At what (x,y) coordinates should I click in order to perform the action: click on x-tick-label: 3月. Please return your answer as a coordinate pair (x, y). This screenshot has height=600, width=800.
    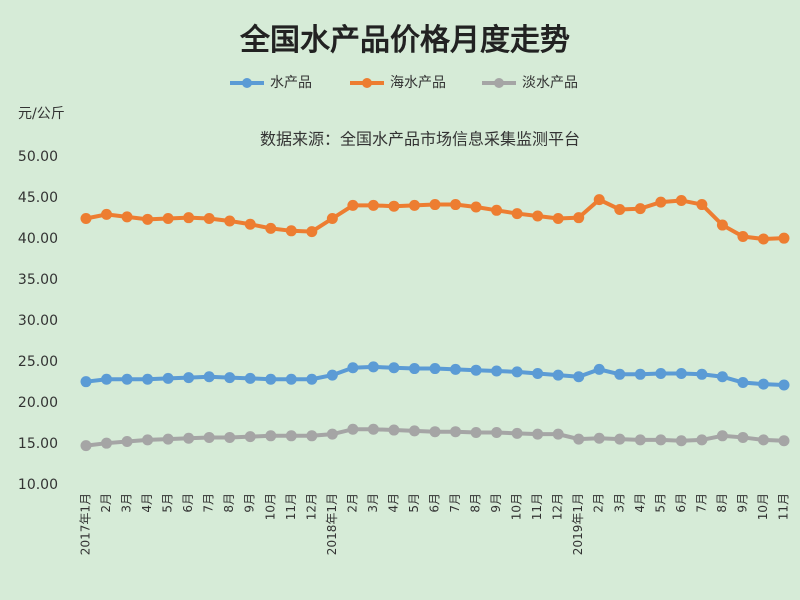
    Looking at the image, I should click on (619, 503).